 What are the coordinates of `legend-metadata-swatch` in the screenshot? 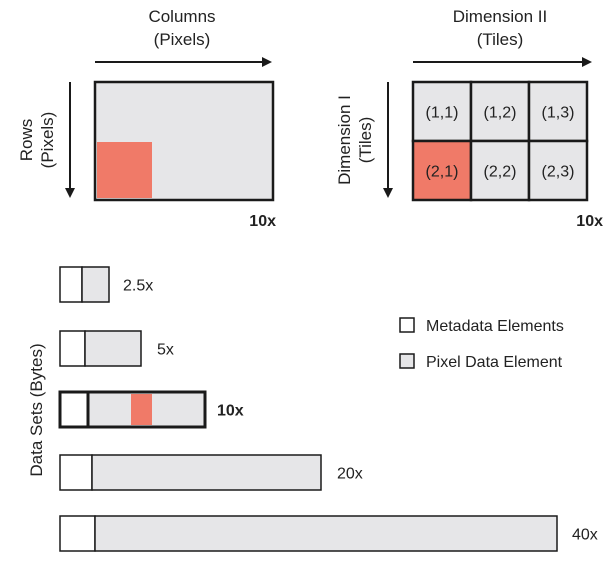 It's located at (407, 325).